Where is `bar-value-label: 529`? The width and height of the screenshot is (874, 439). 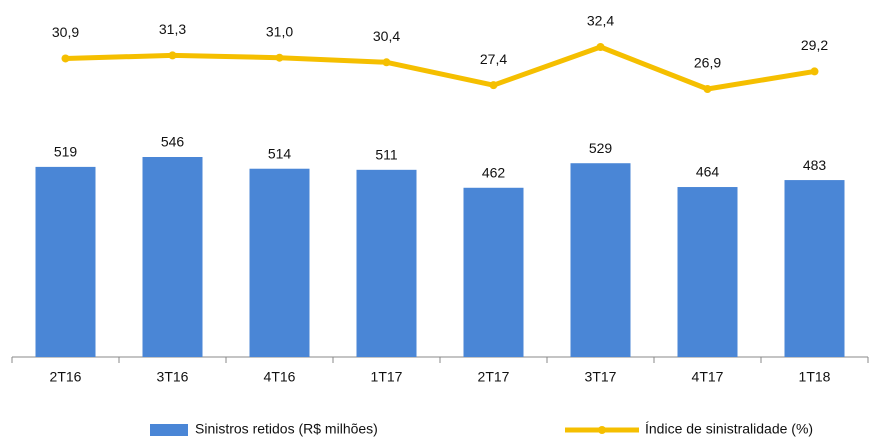
bar-value-label: 529 is located at coordinates (601, 148).